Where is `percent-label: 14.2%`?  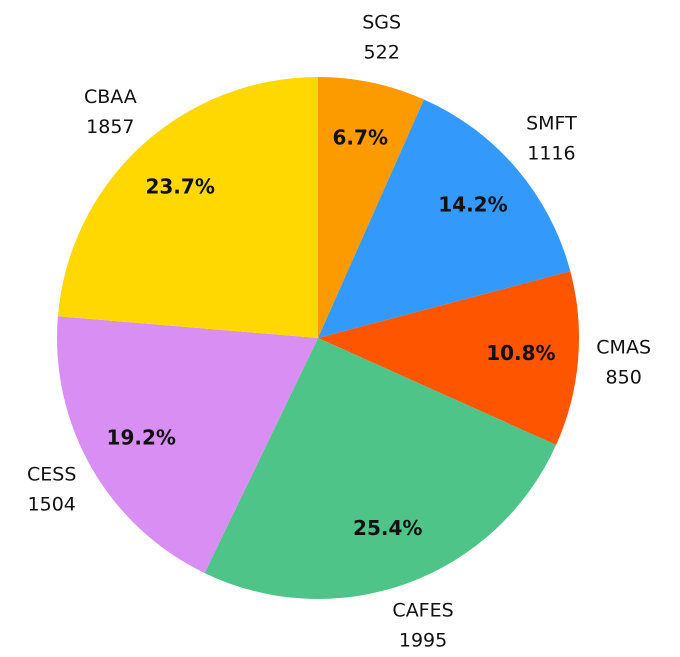 percent-label: 14.2% is located at coordinates (472, 204).